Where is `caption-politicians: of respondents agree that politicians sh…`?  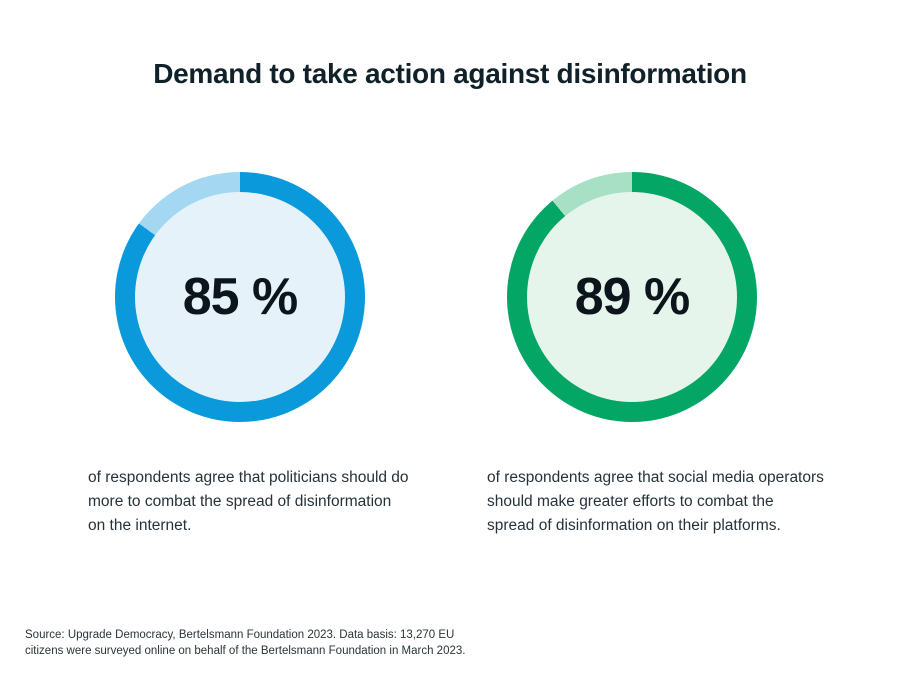 caption-politicians: of respondents agree that politicians sh… is located at coordinates (248, 501).